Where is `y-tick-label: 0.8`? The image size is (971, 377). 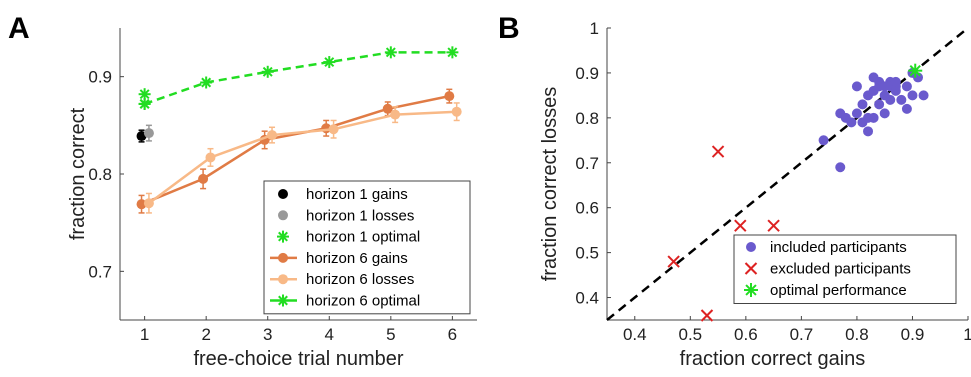 y-tick-label: 0.8 is located at coordinates (587, 118).